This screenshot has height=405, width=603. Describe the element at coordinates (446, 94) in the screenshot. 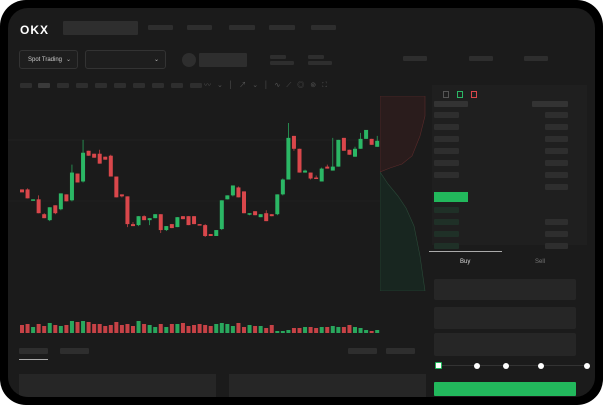

I see `orderbook-both-icon` at that location.